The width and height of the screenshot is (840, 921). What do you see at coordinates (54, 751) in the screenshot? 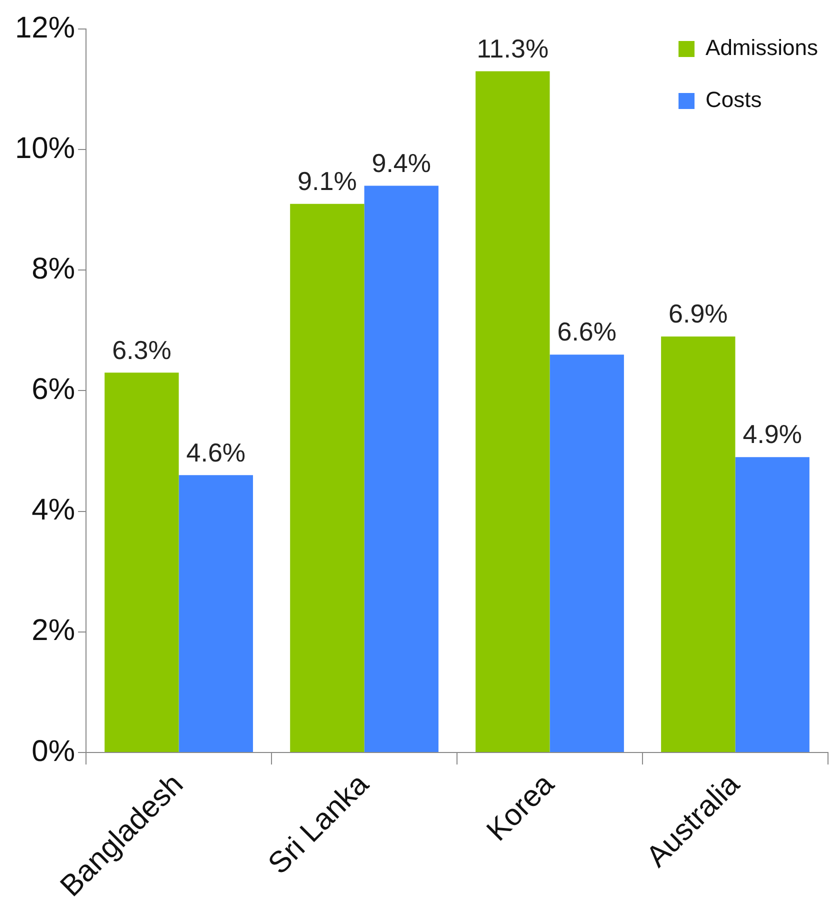
I see `y-tick-label: 0%` at bounding box center [54, 751].